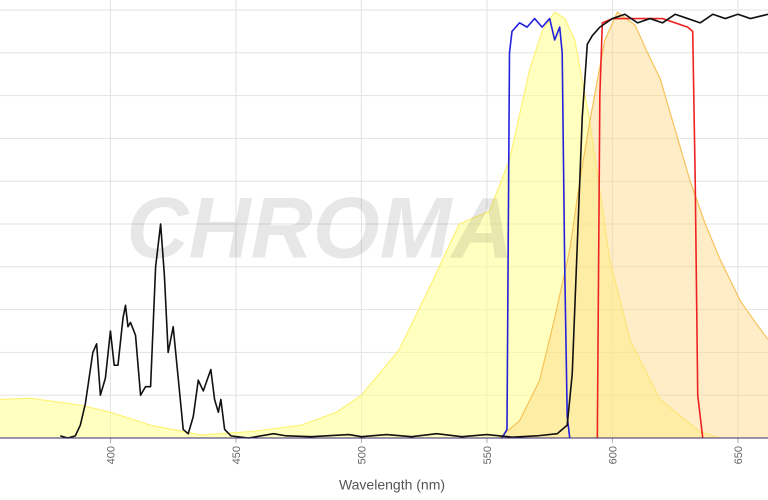 The height and width of the screenshot is (500, 768). What do you see at coordinates (237, 455) in the screenshot?
I see `x-tick-label: 450` at bounding box center [237, 455].